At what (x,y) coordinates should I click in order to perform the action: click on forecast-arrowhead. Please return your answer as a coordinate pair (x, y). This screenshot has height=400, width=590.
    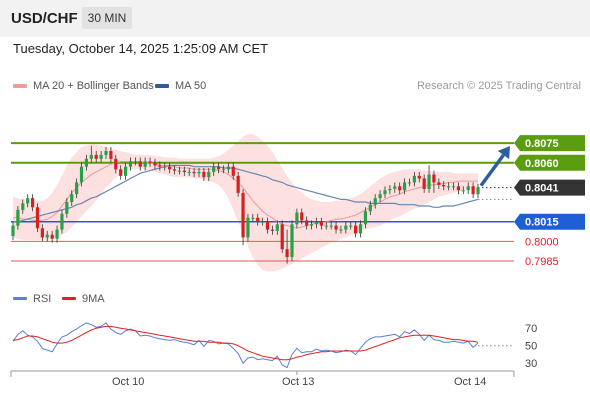
    Looking at the image, I should click on (503, 153).